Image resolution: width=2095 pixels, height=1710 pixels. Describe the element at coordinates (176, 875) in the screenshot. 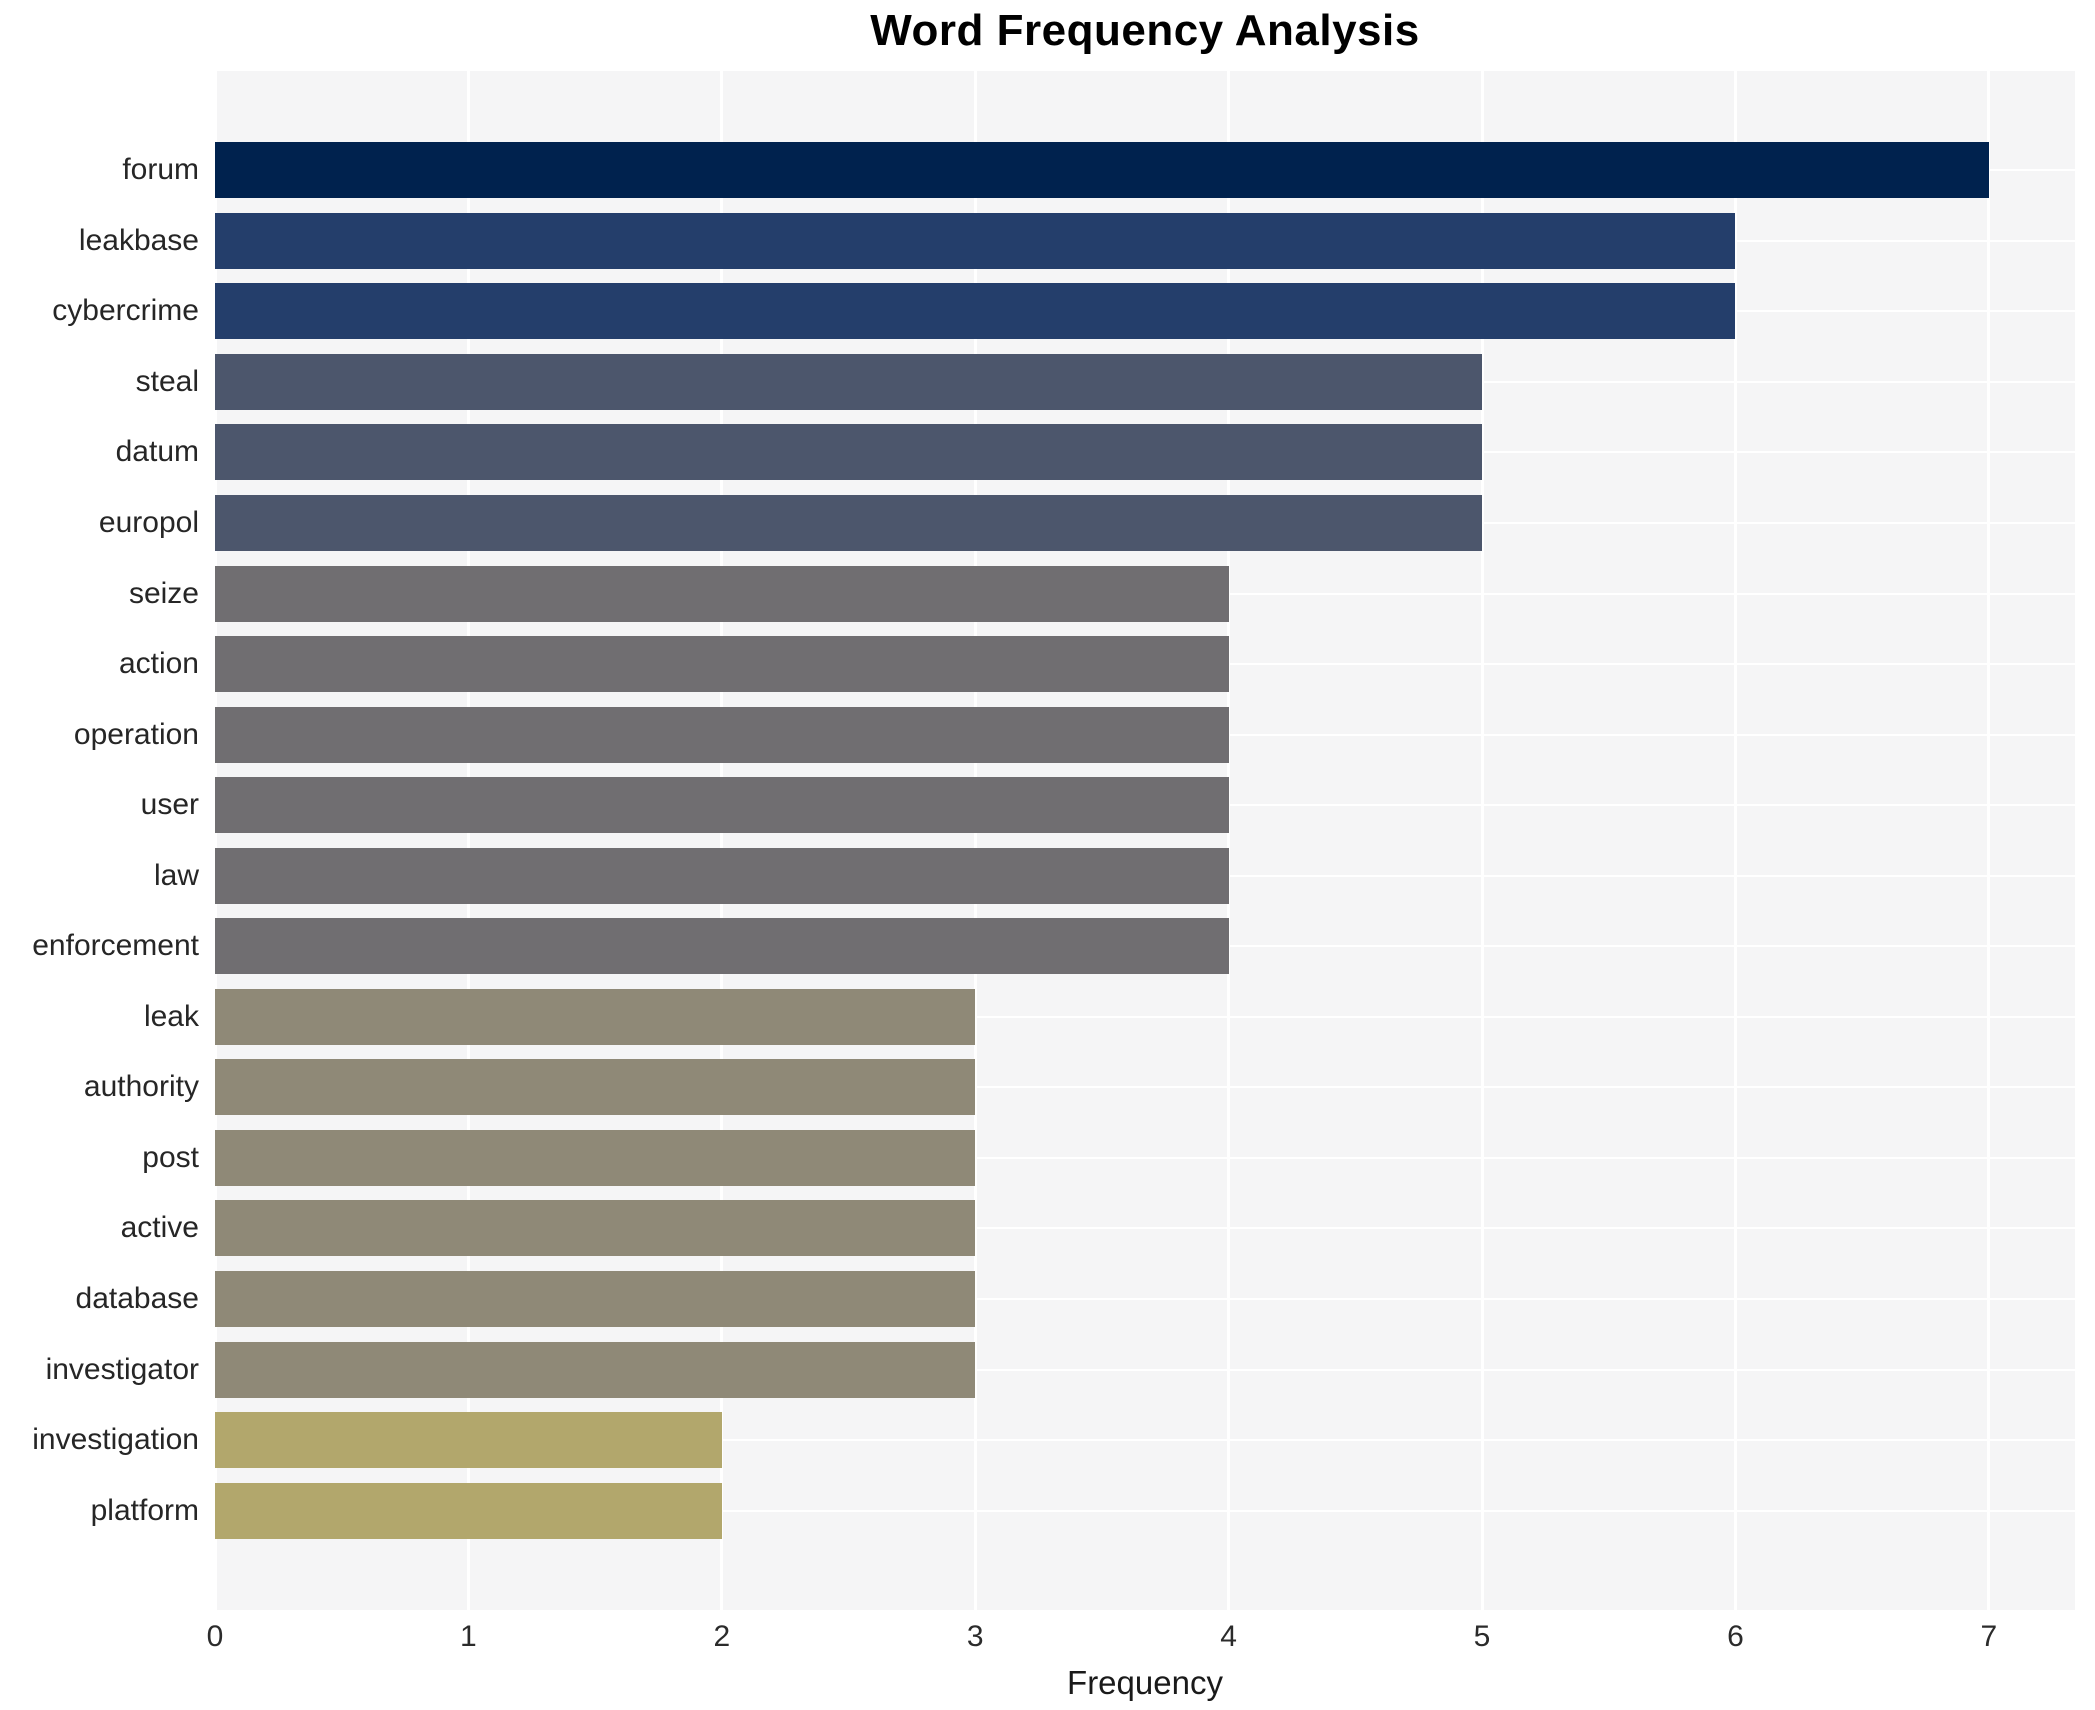

I see `category-label: law` at that location.